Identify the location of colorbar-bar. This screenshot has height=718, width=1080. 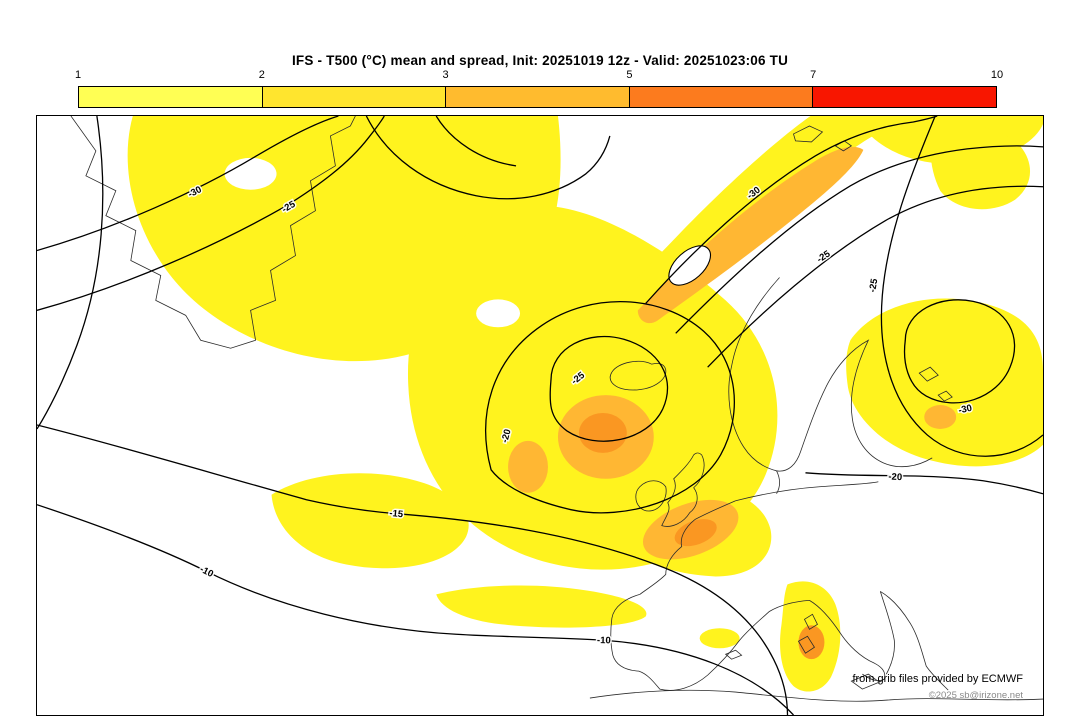
(537, 97).